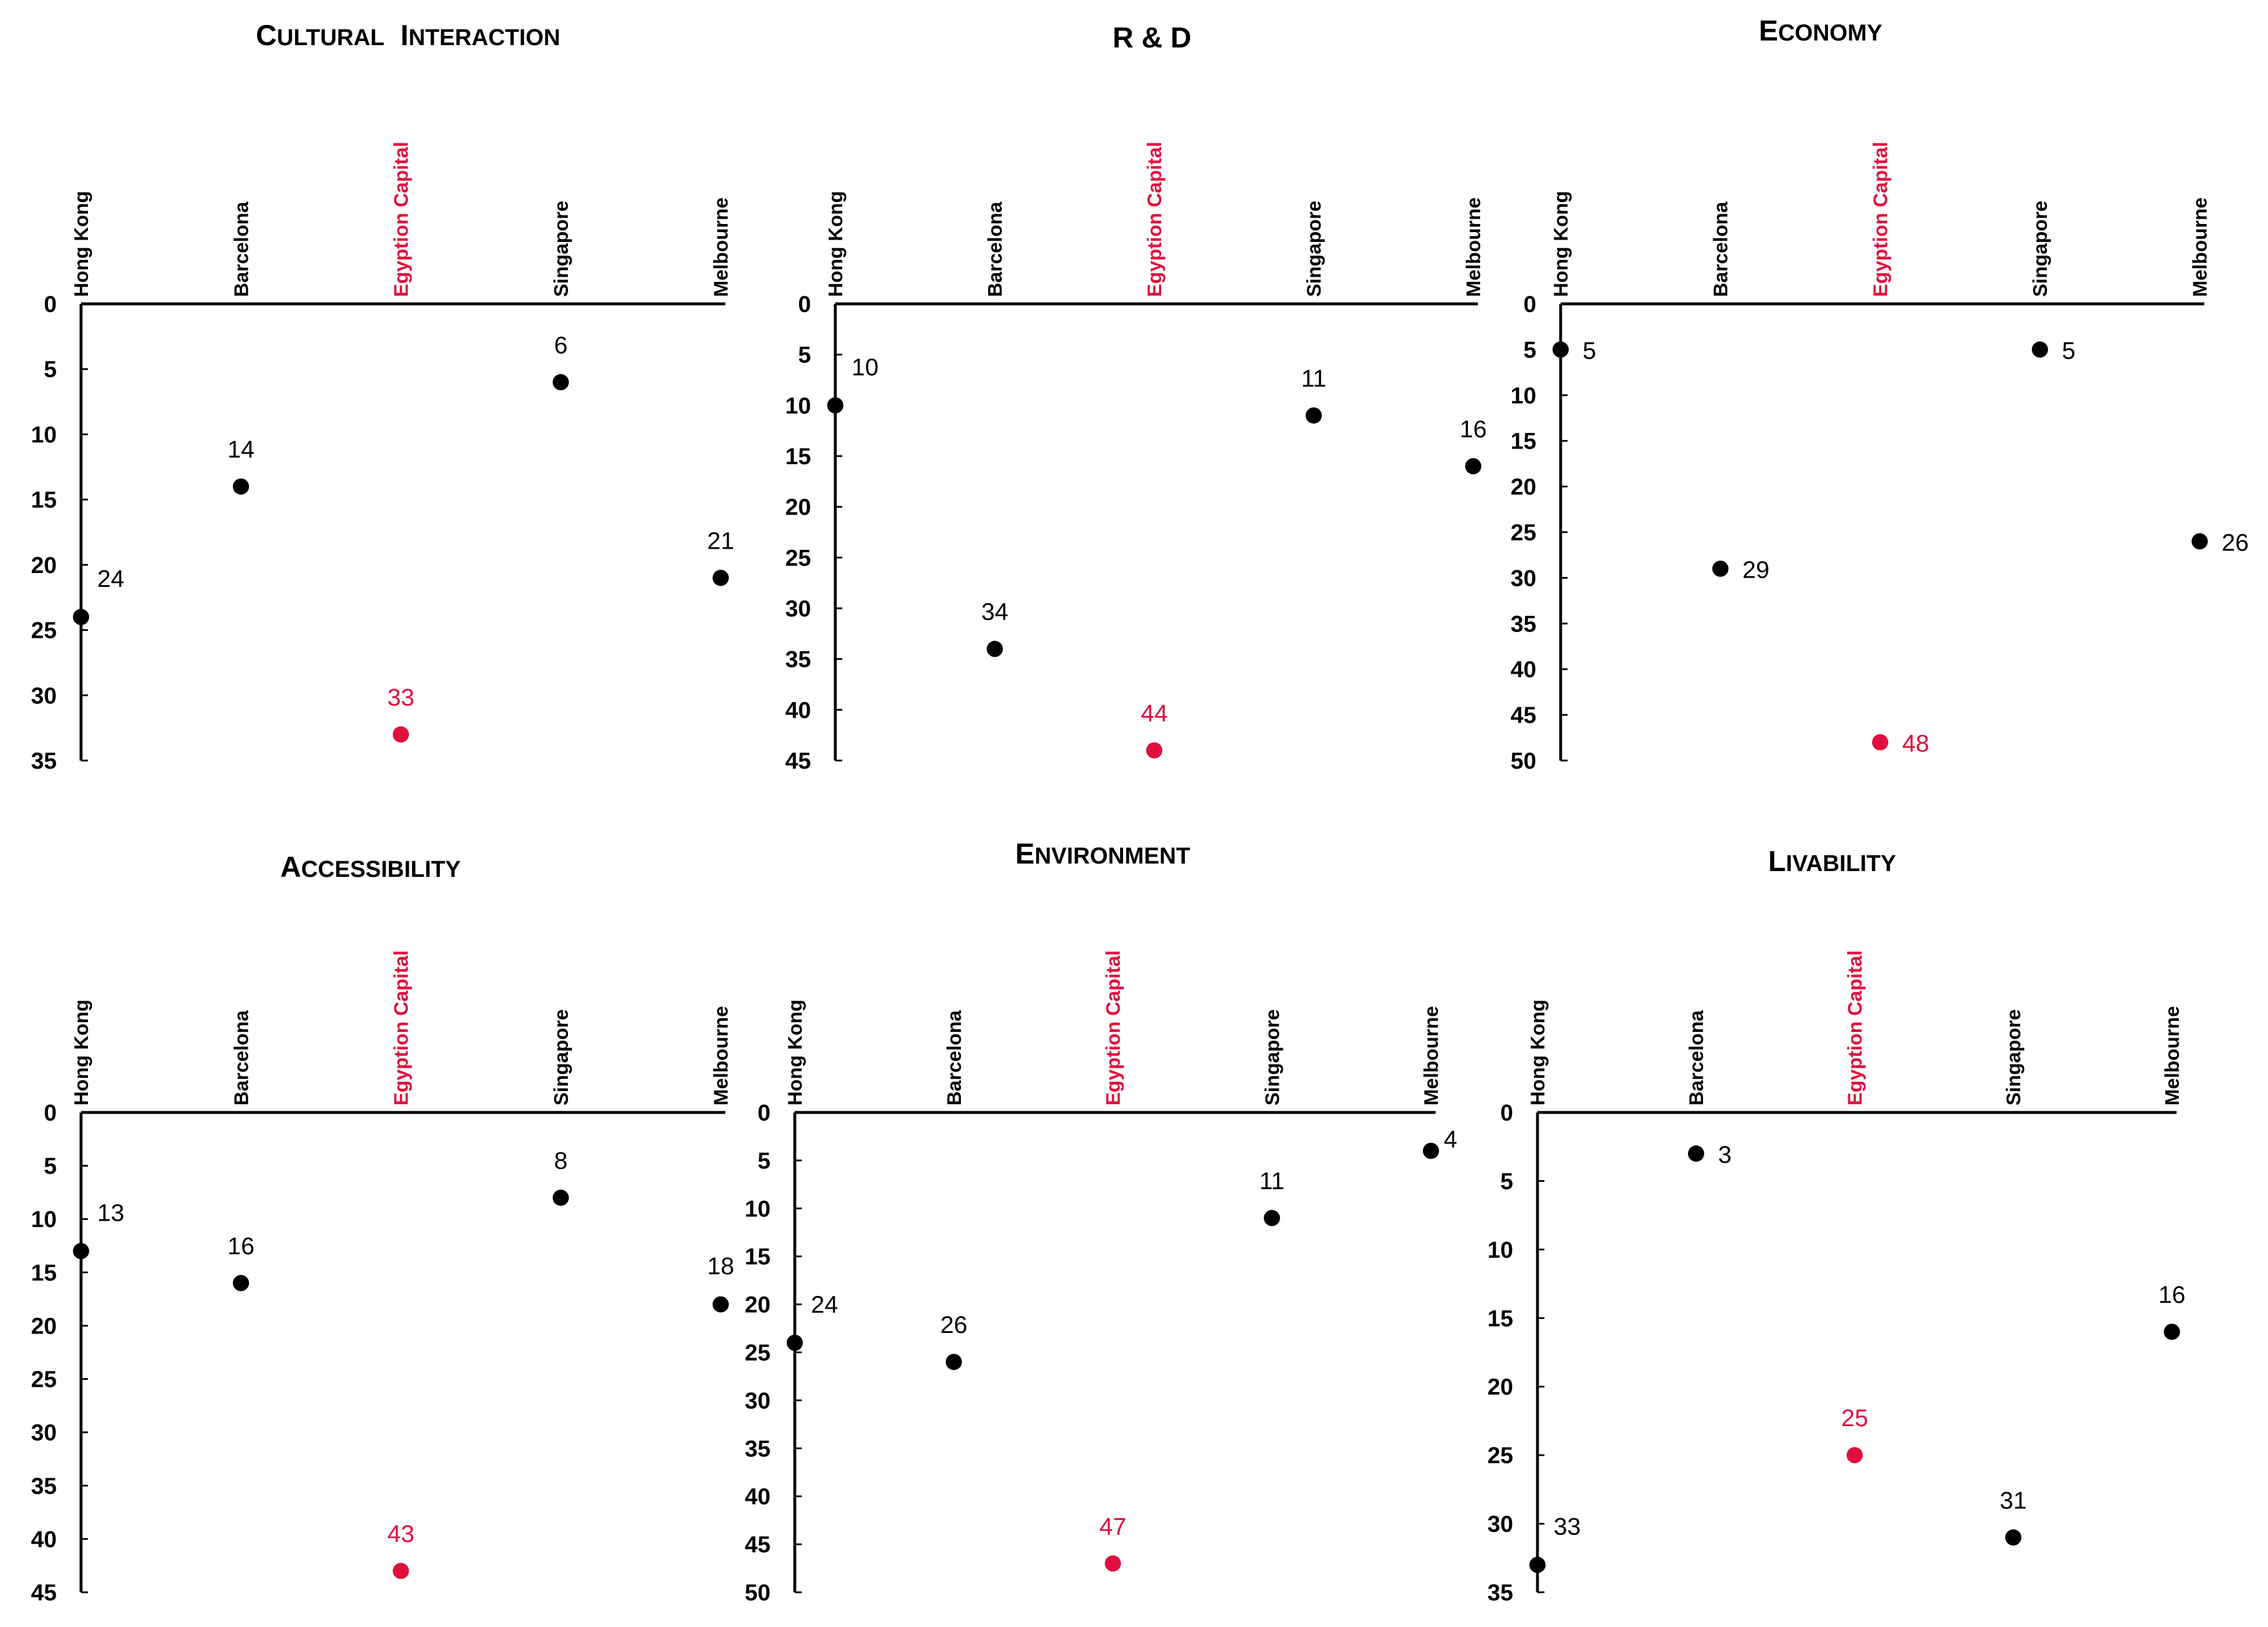  I want to click on y-tick-label: 40, so click(1524, 669).